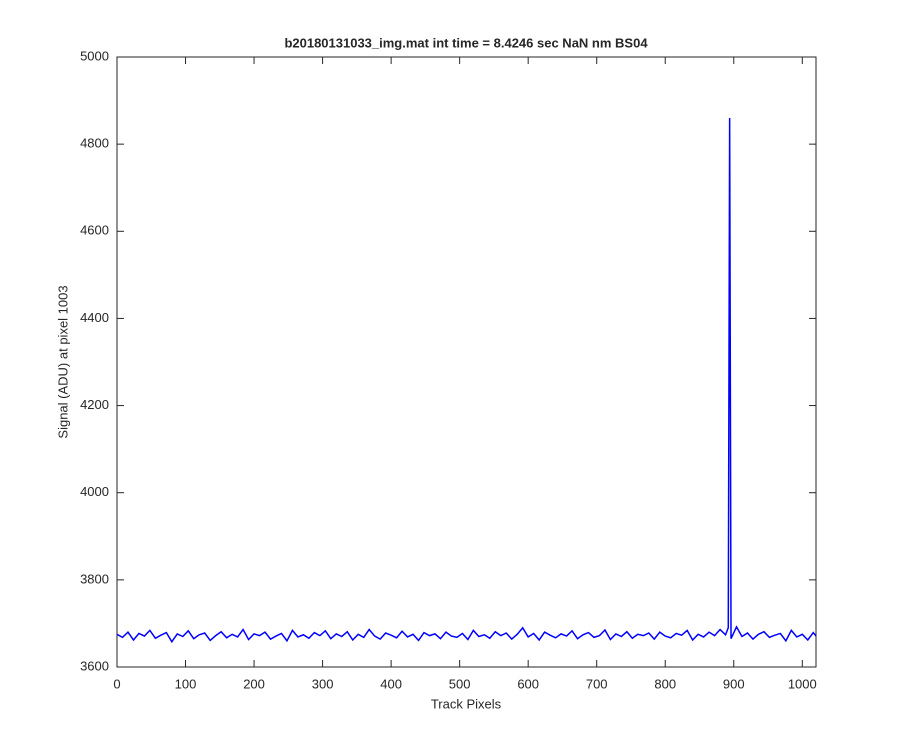  I want to click on y-tick-label: 4000, so click(94, 491).